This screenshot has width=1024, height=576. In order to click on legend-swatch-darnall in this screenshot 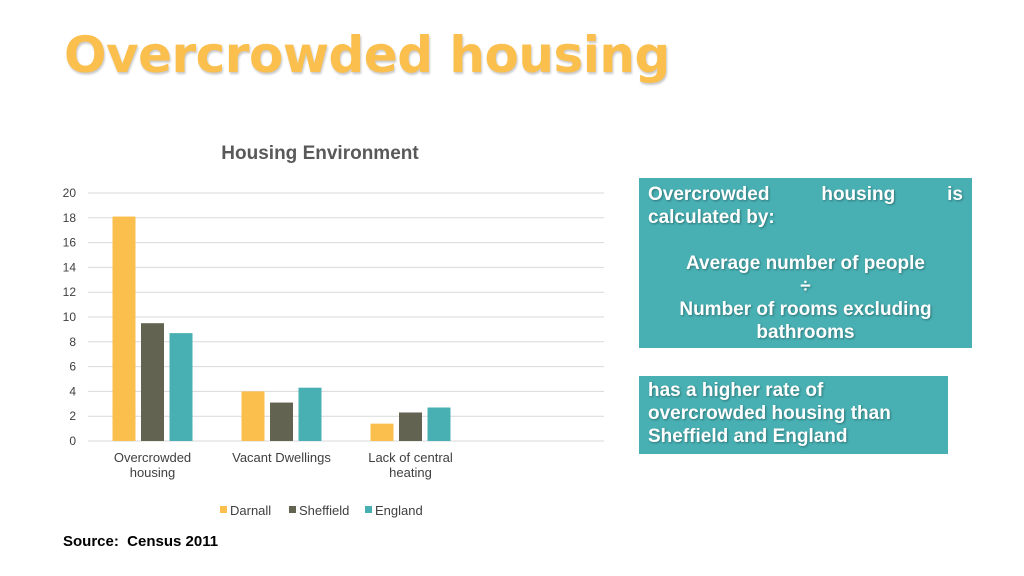, I will do `click(223, 509)`.